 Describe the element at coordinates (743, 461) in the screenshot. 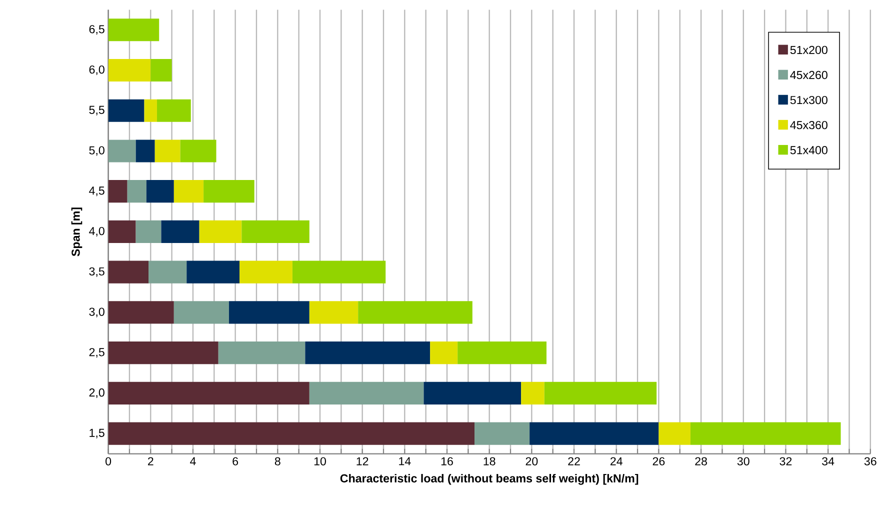

I see `x-tick-label: 30` at that location.